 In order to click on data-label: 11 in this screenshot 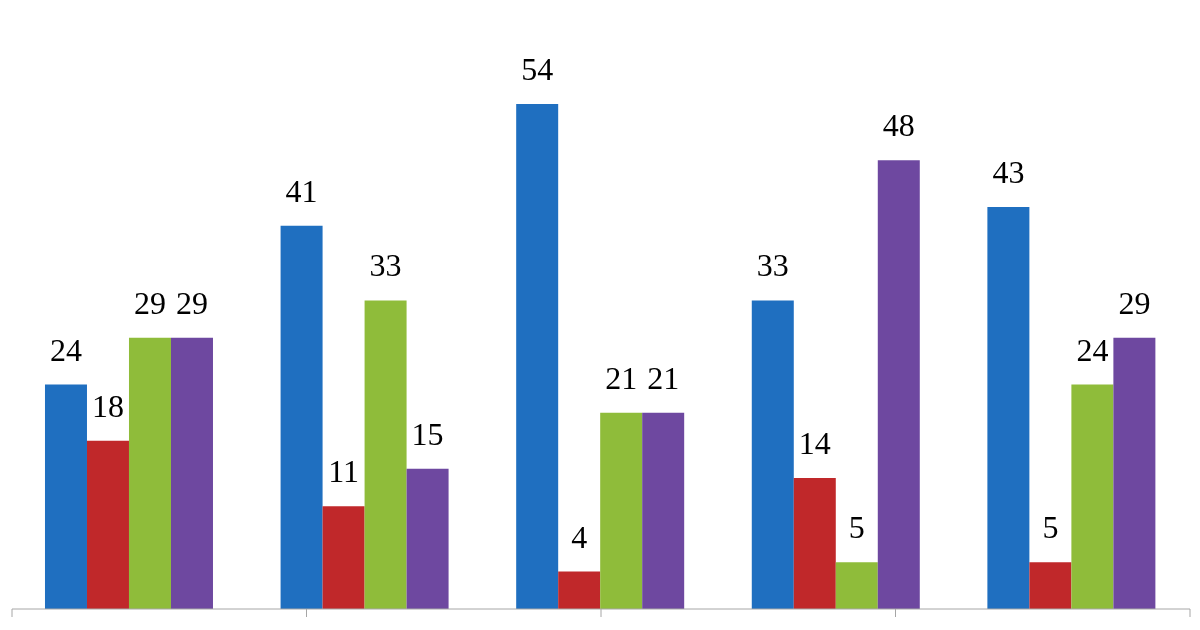, I will do `click(343, 471)`.